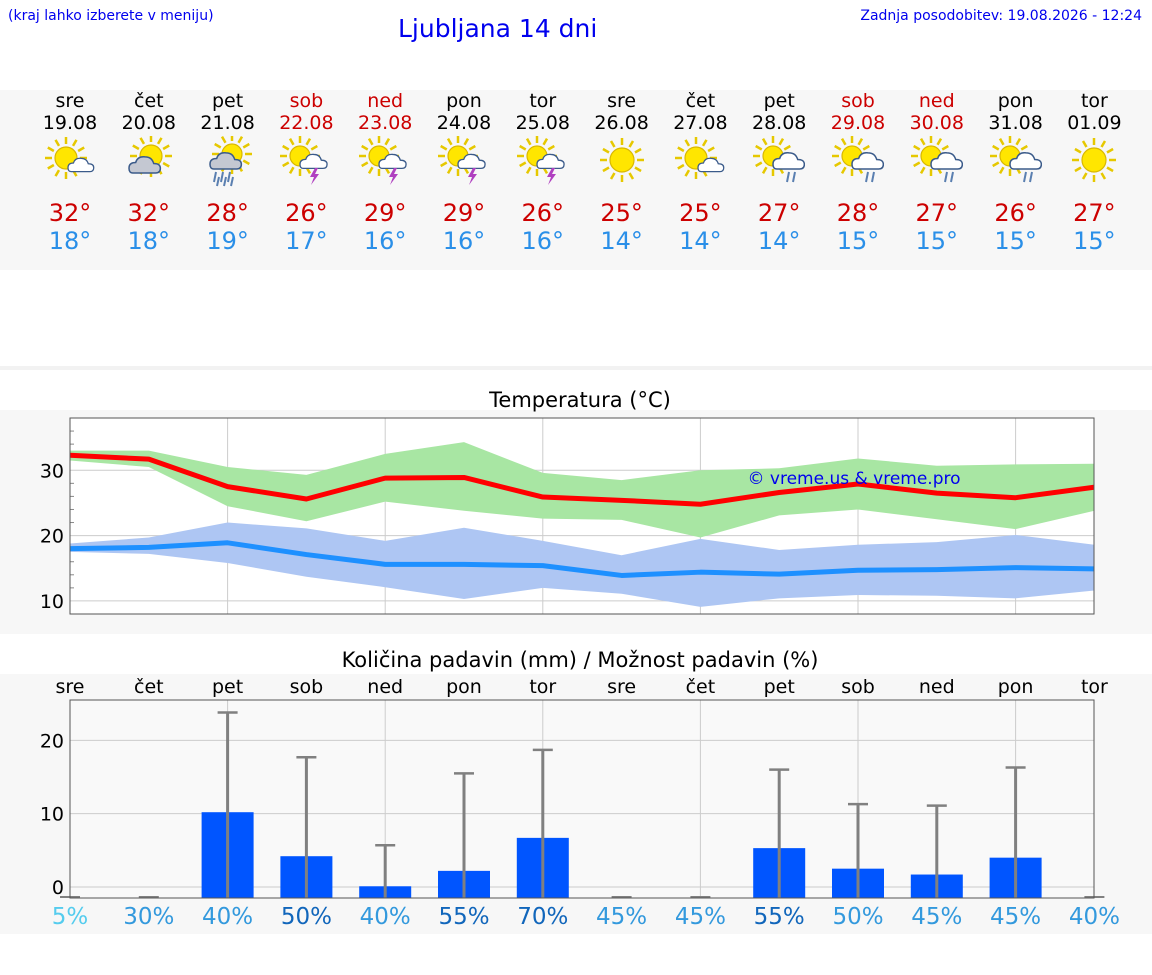 Image resolution: width=1152 pixels, height=975 pixels. Describe the element at coordinates (1015, 687) in the screenshot. I see `precip-day-name: pon` at that location.